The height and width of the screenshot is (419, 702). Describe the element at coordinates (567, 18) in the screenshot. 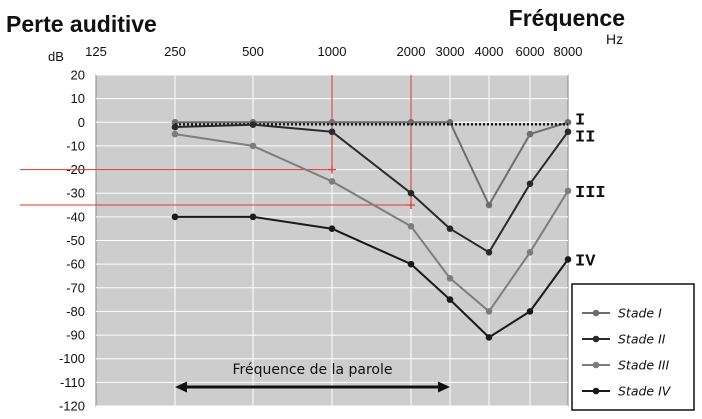

I see `x-axis-title: Fréquence` at that location.